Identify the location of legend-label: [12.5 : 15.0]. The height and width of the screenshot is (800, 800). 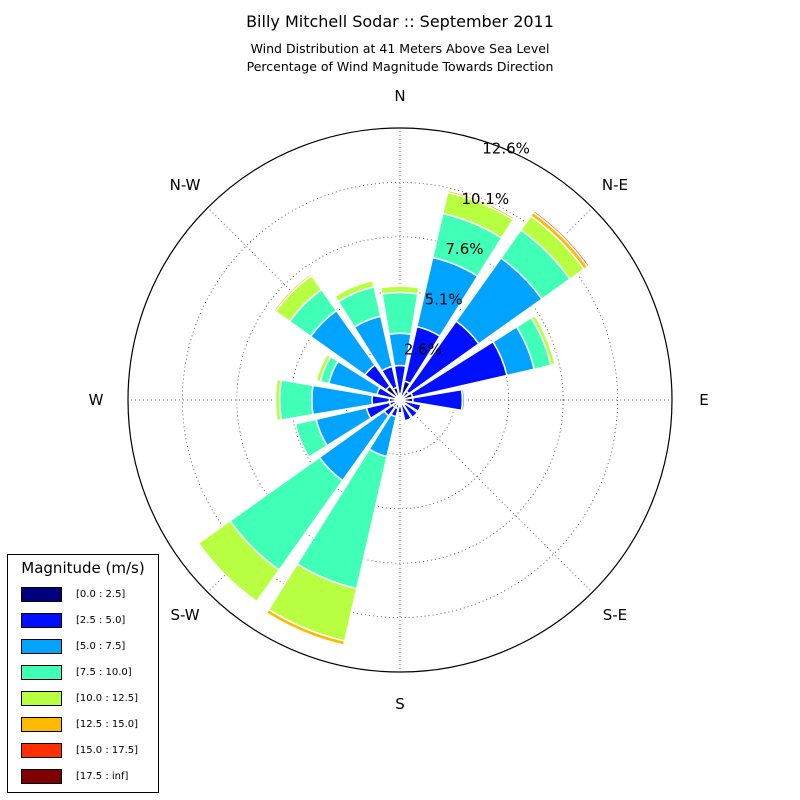
(107, 724).